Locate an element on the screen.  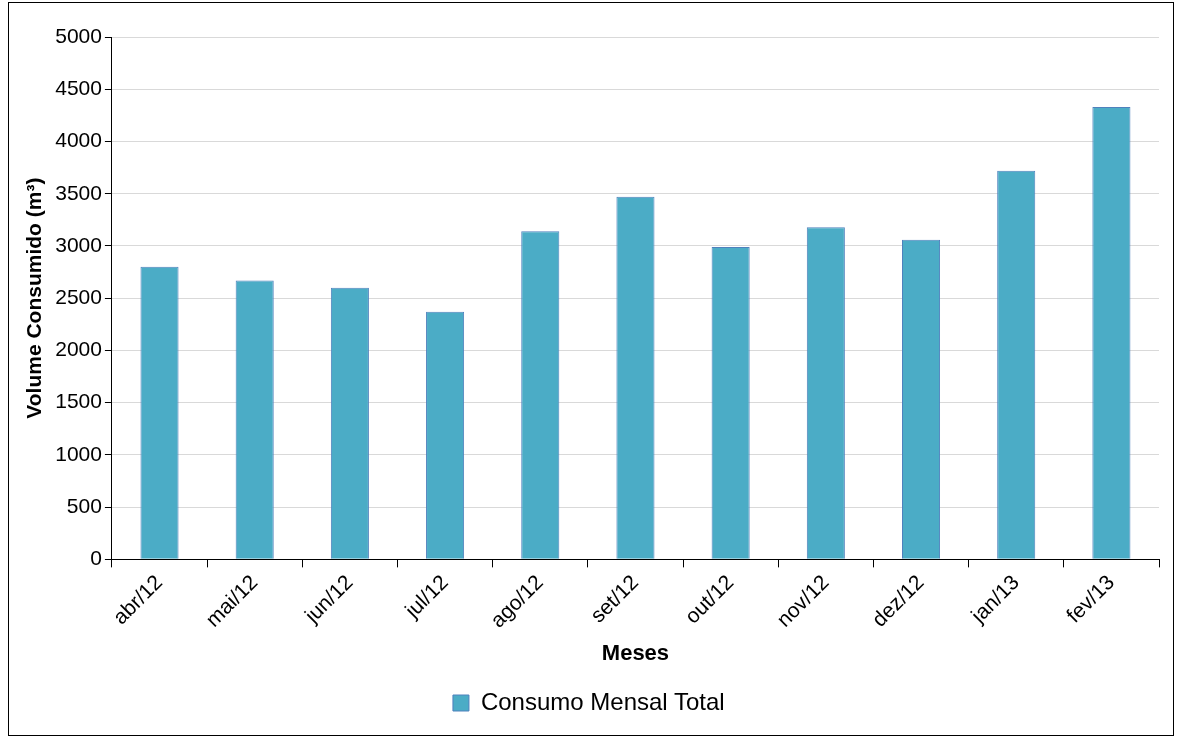
y-tick-label: 3000 is located at coordinates (78, 244).